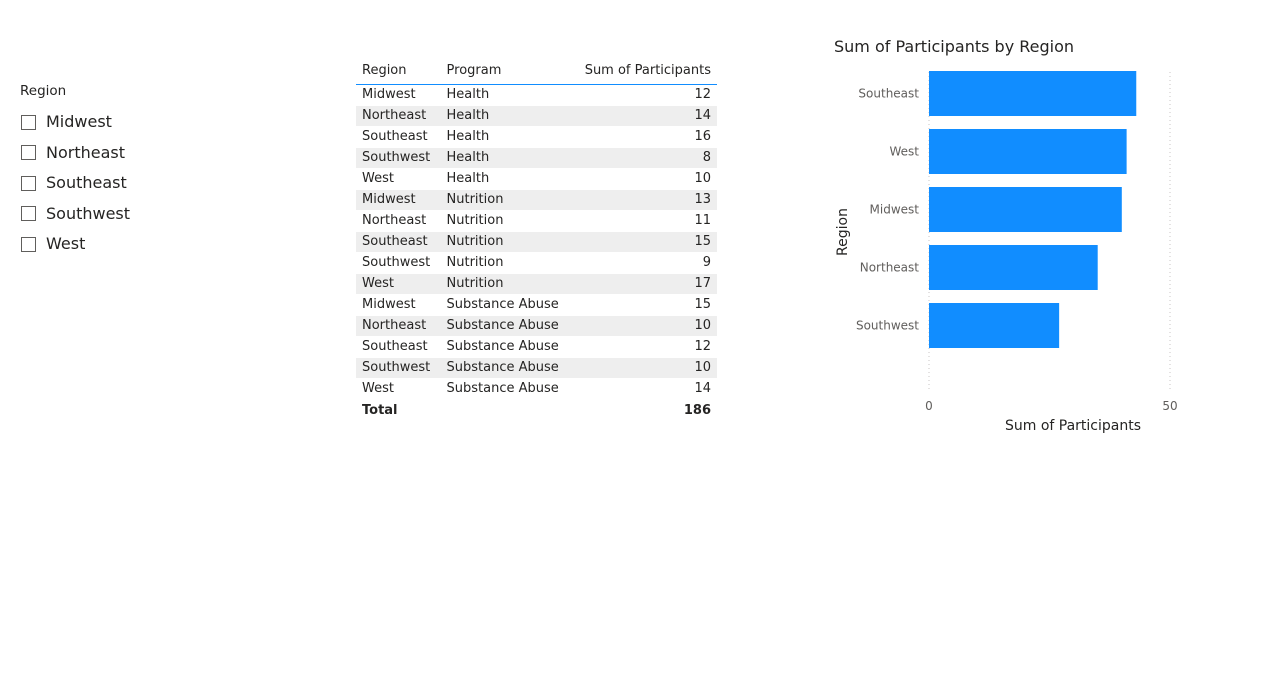 Image resolution: width=1266 pixels, height=678 pixels. Describe the element at coordinates (1013, 267) in the screenshot. I see `bar-northeast` at that location.